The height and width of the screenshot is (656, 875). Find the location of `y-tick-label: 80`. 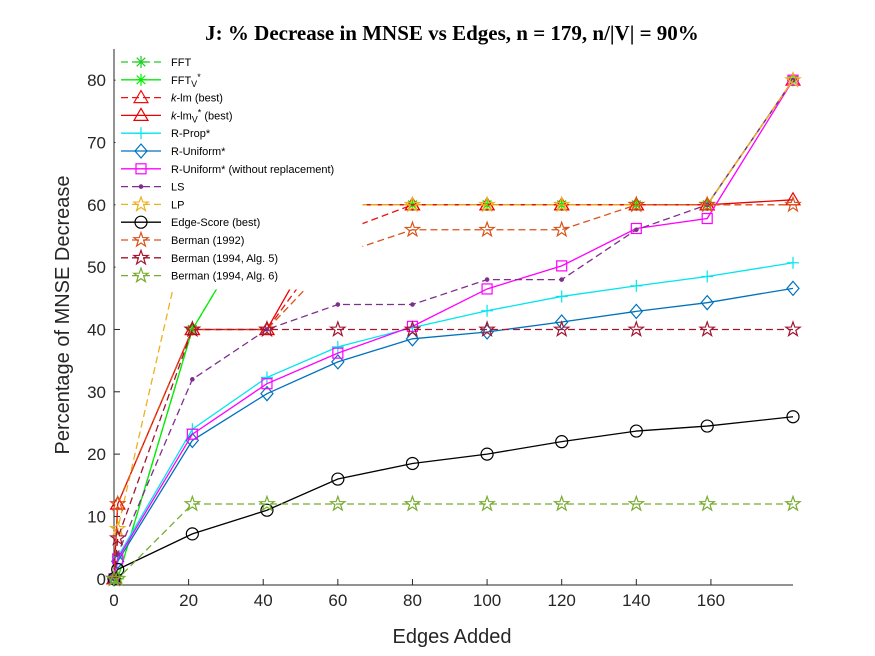

y-tick-label: 80 is located at coordinates (96, 80).